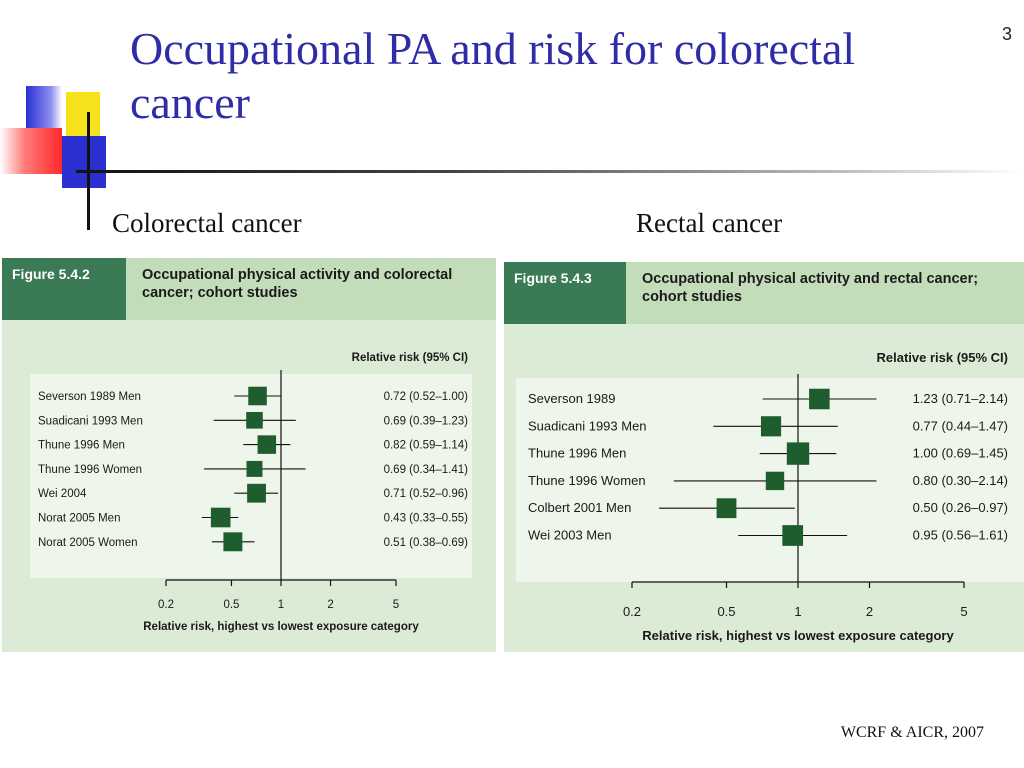 Image resolution: width=1024 pixels, height=768 pixels. What do you see at coordinates (426, 470) in the screenshot?
I see `rr-value-label: 0.69 (0.34–1.41)` at bounding box center [426, 470].